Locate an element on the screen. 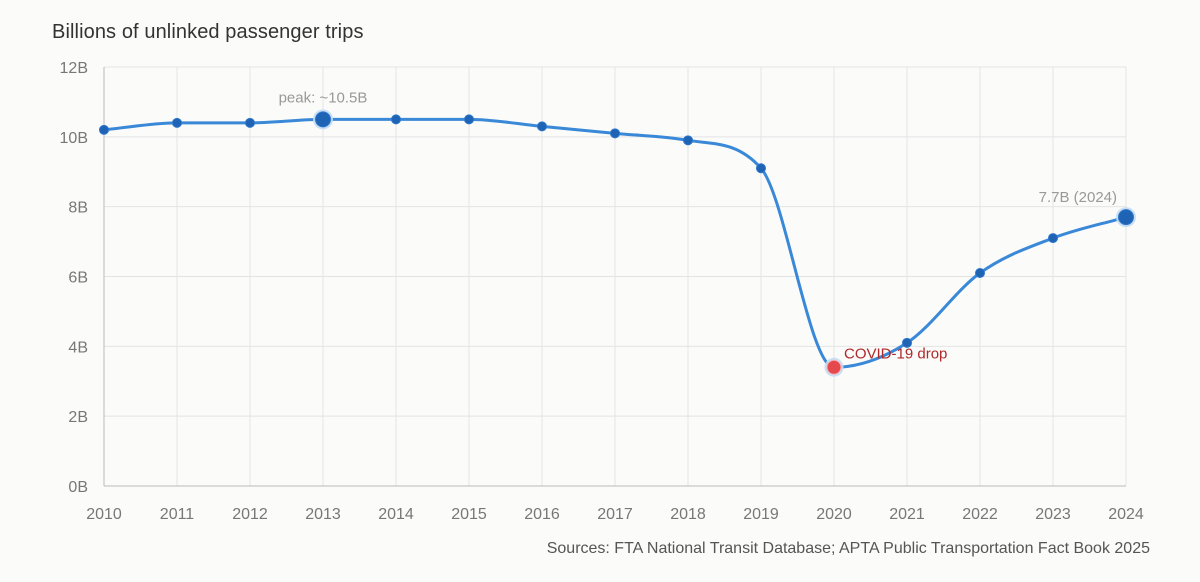  x-tick-label: 2011 is located at coordinates (177, 514).